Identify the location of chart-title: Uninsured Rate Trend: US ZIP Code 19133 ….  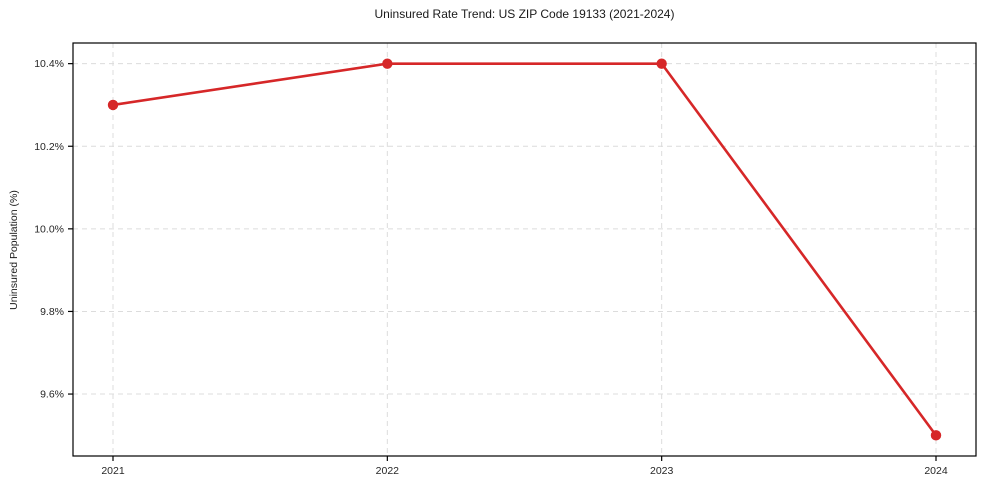
(524, 14).